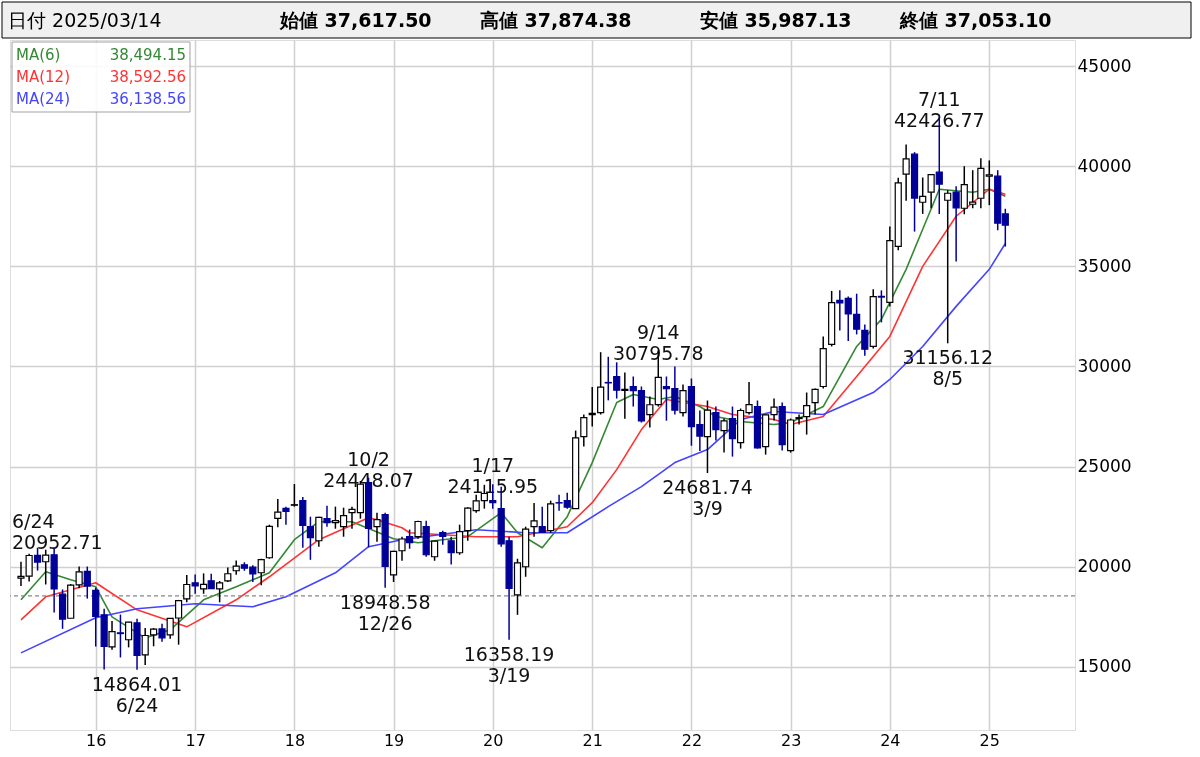 The image size is (1200, 757). I want to click on x-tick-label: 22, so click(692, 740).